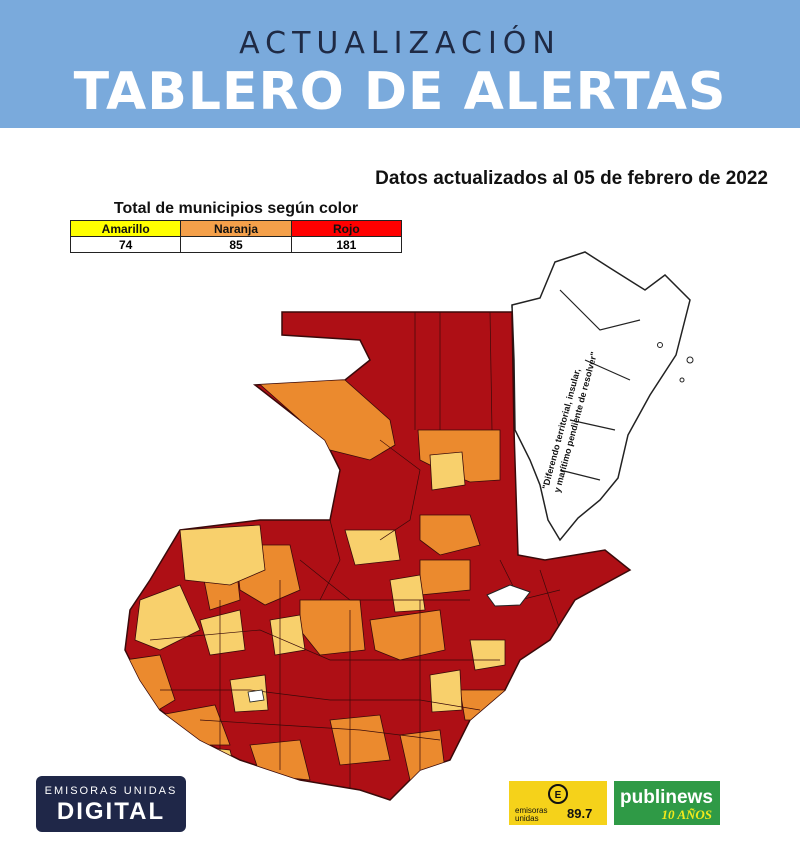 This screenshot has height=851, width=800. Describe the element at coordinates (400, 92) in the screenshot. I see `header-title: TABLERO DE ALERTAS` at that location.